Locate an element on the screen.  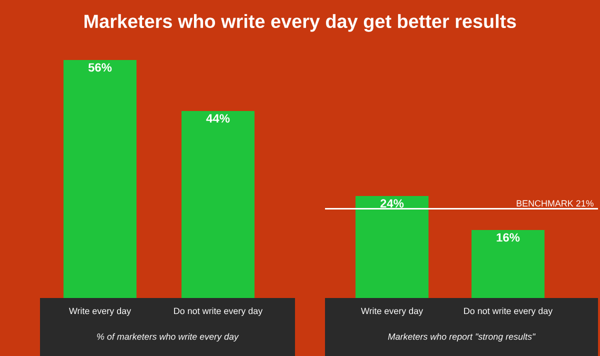
data-label: 16% is located at coordinates (508, 237).